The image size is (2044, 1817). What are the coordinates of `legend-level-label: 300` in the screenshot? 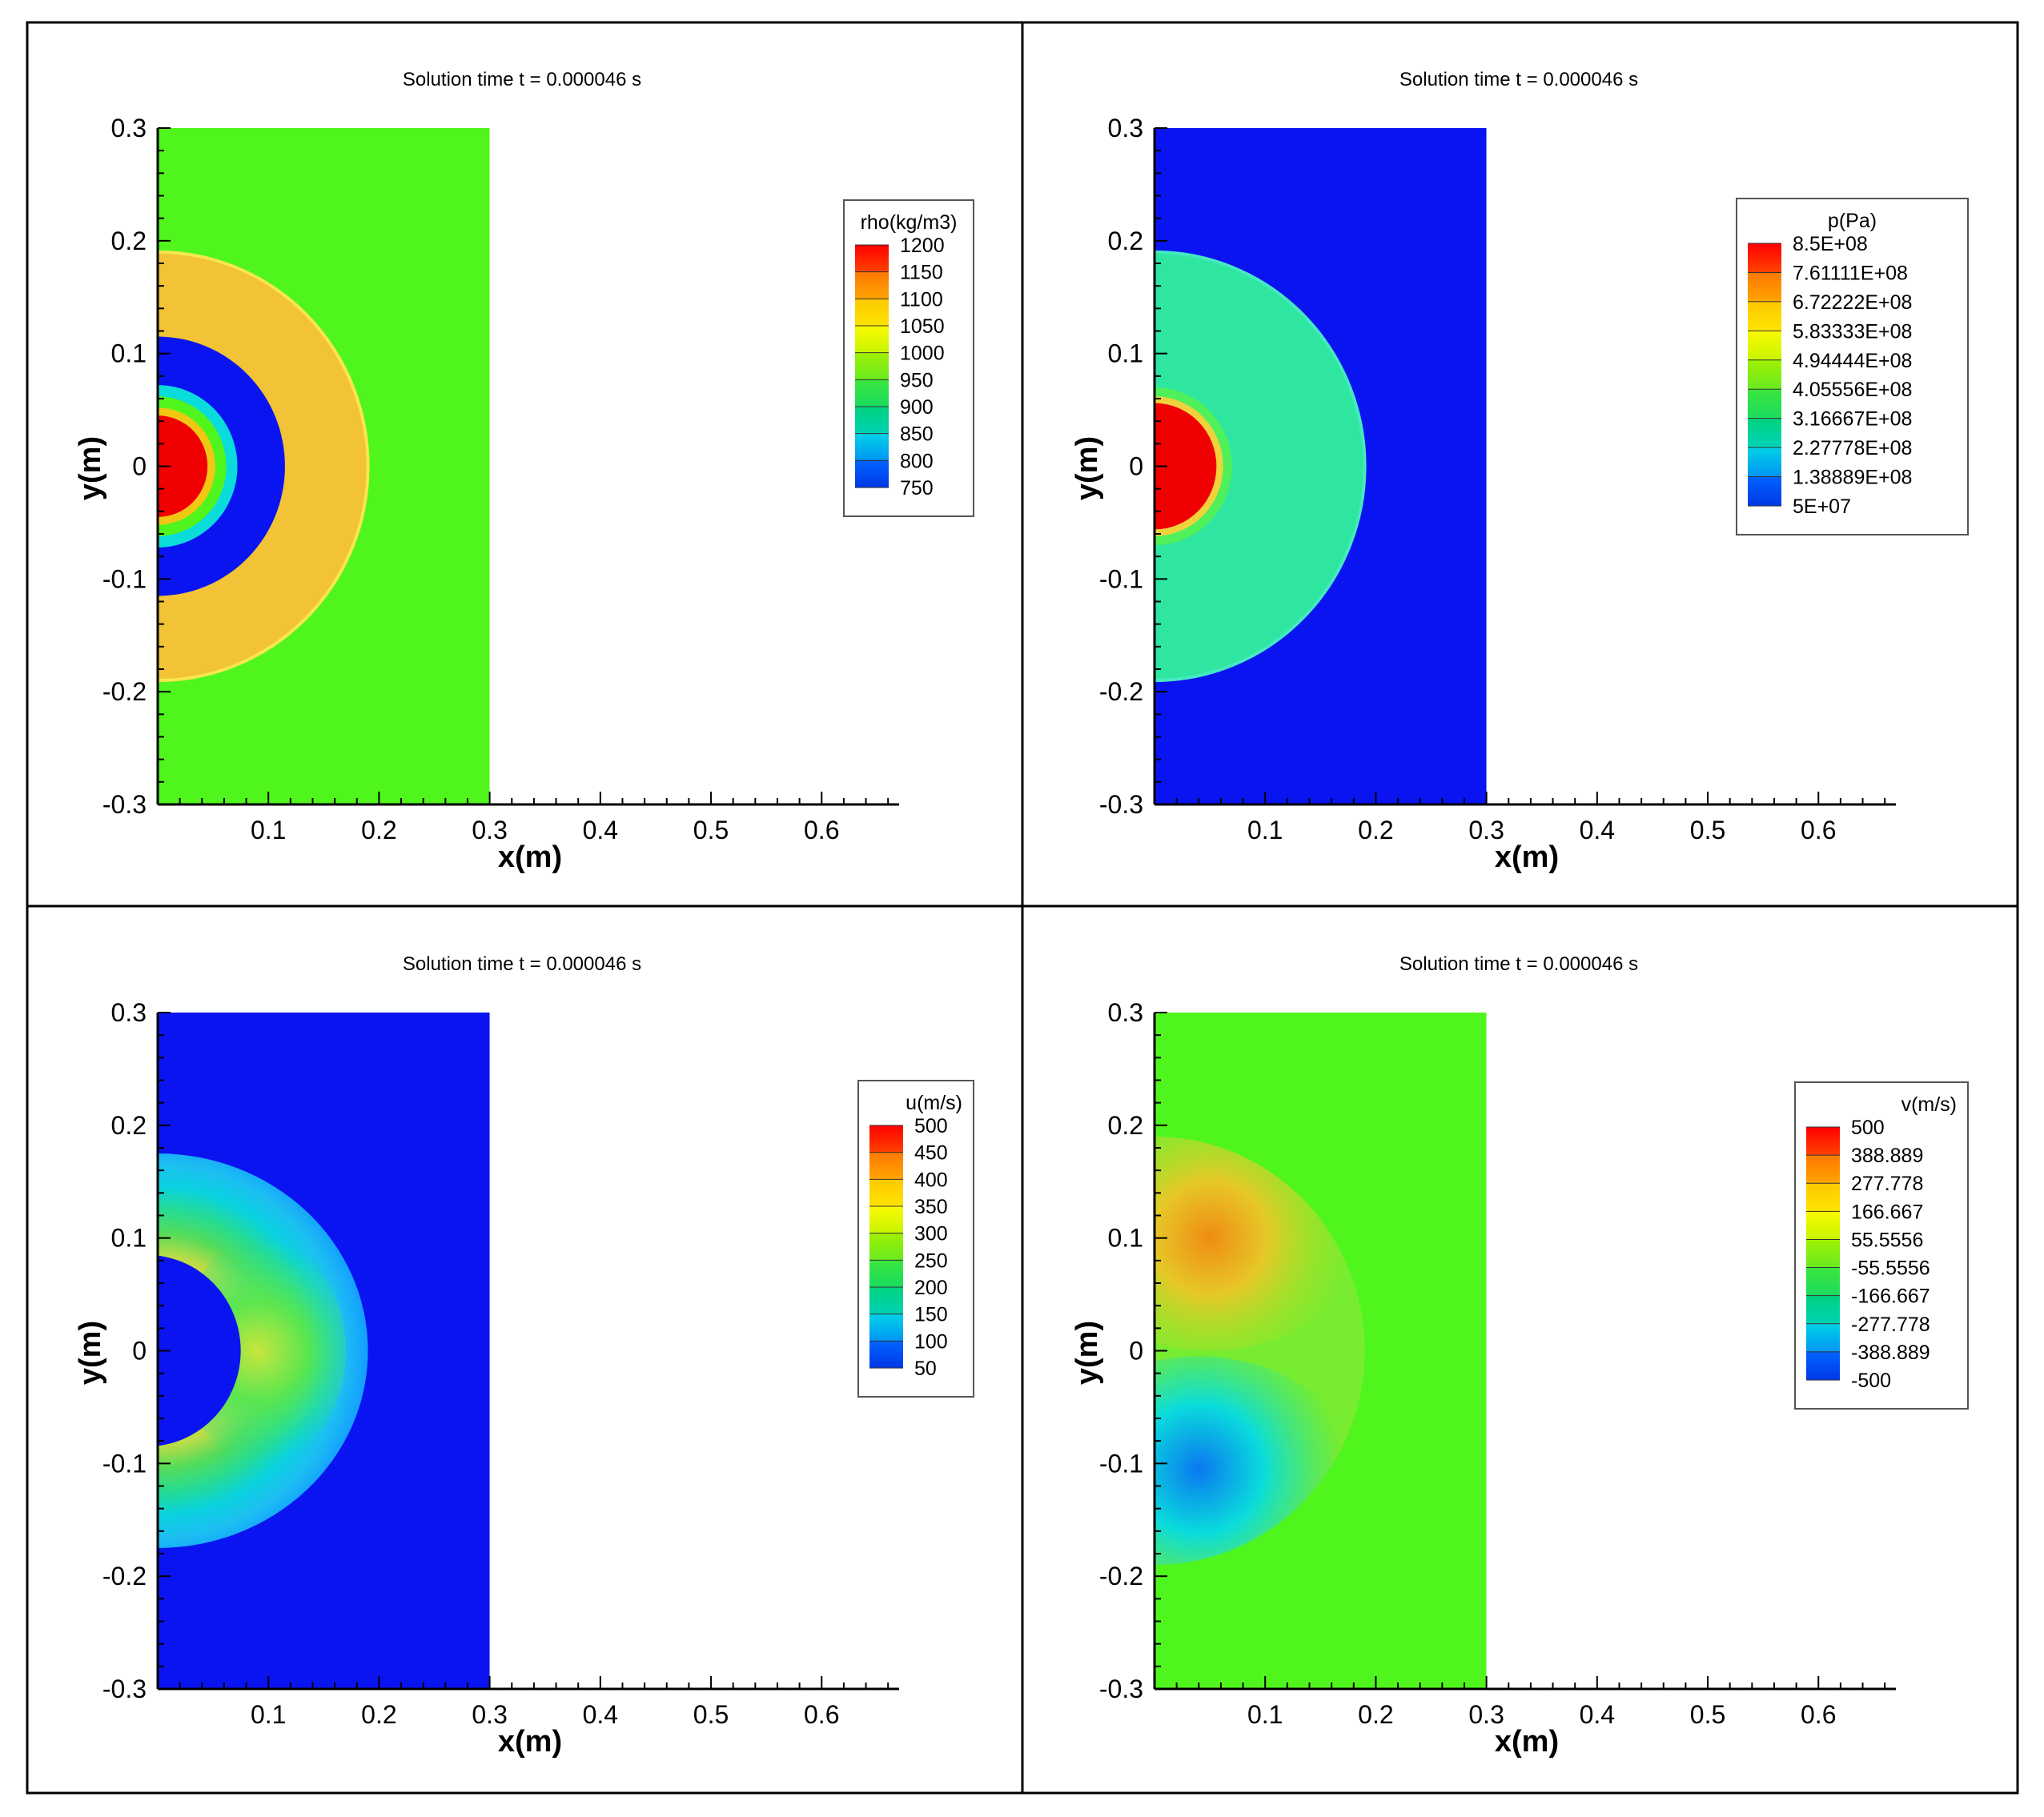 It's located at (931, 1234).